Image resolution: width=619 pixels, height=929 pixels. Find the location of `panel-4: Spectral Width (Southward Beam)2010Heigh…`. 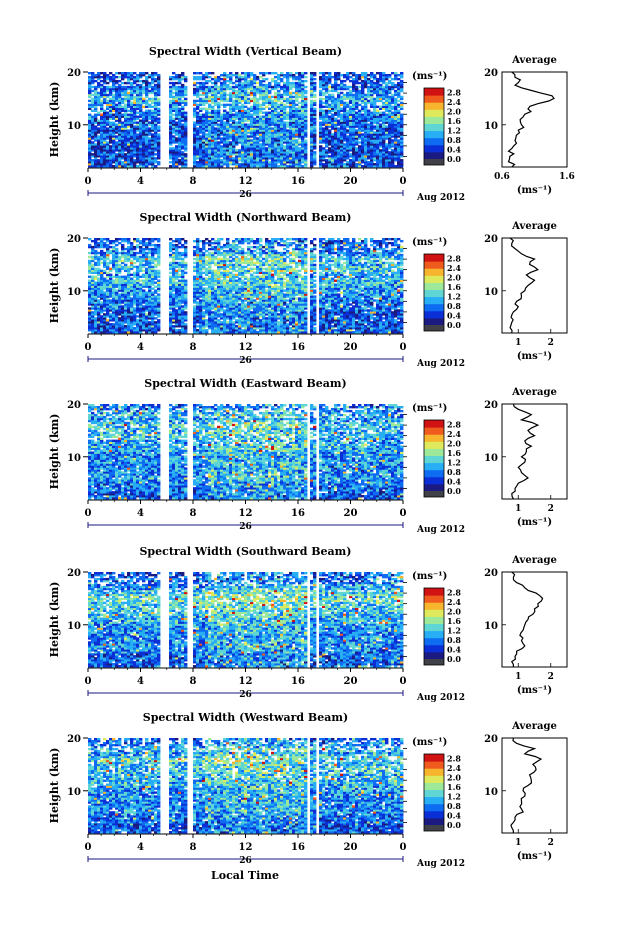

panel-4: Spectral Width (Southward Beam)2010Heigh… is located at coordinates (307, 624).